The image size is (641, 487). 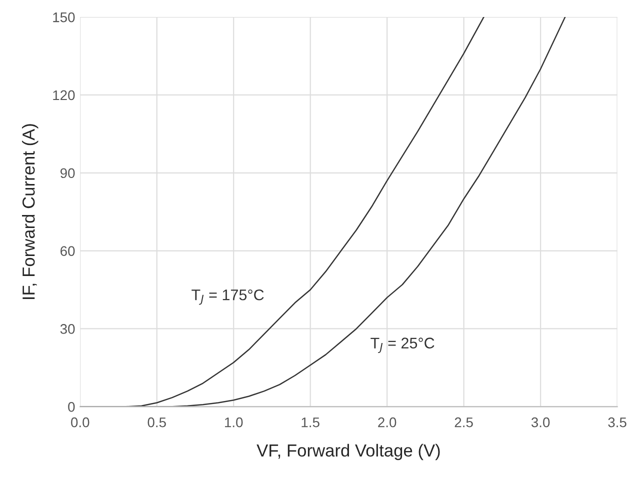 What do you see at coordinates (67, 251) in the screenshot?
I see `y-tick-label: 60` at bounding box center [67, 251].